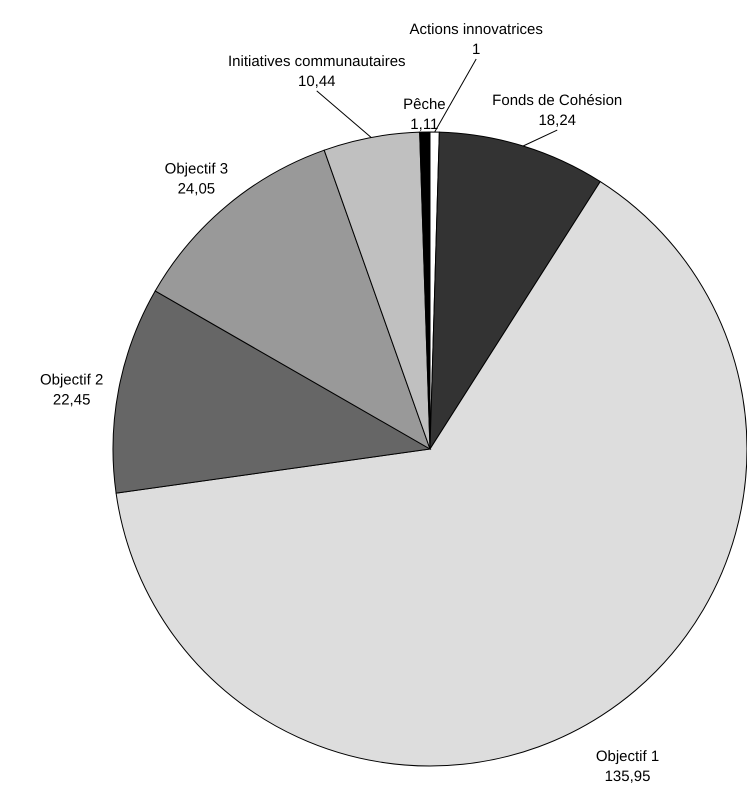  Describe the element at coordinates (557, 101) in the screenshot. I see `slice-label: Fonds de Cohésion` at that location.